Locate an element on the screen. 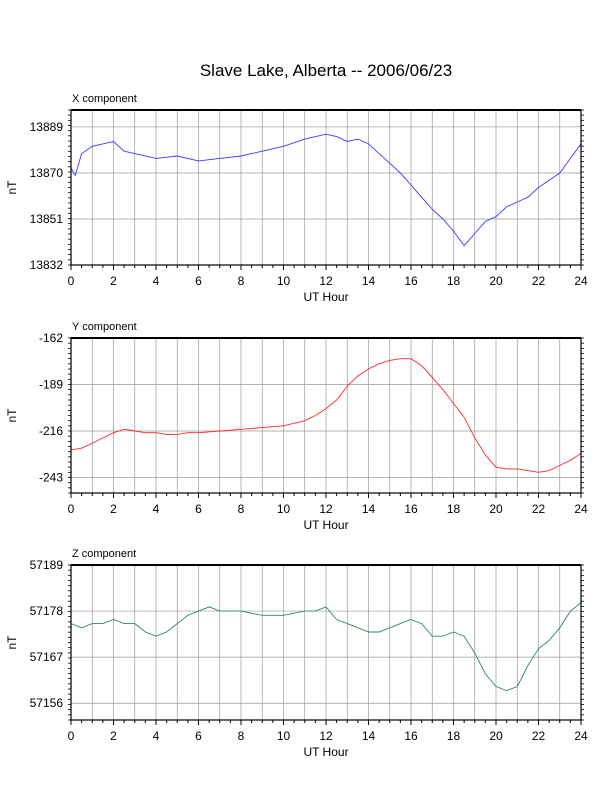 The height and width of the screenshot is (792, 612). y-tick-label: 13851 is located at coordinates (47, 219).